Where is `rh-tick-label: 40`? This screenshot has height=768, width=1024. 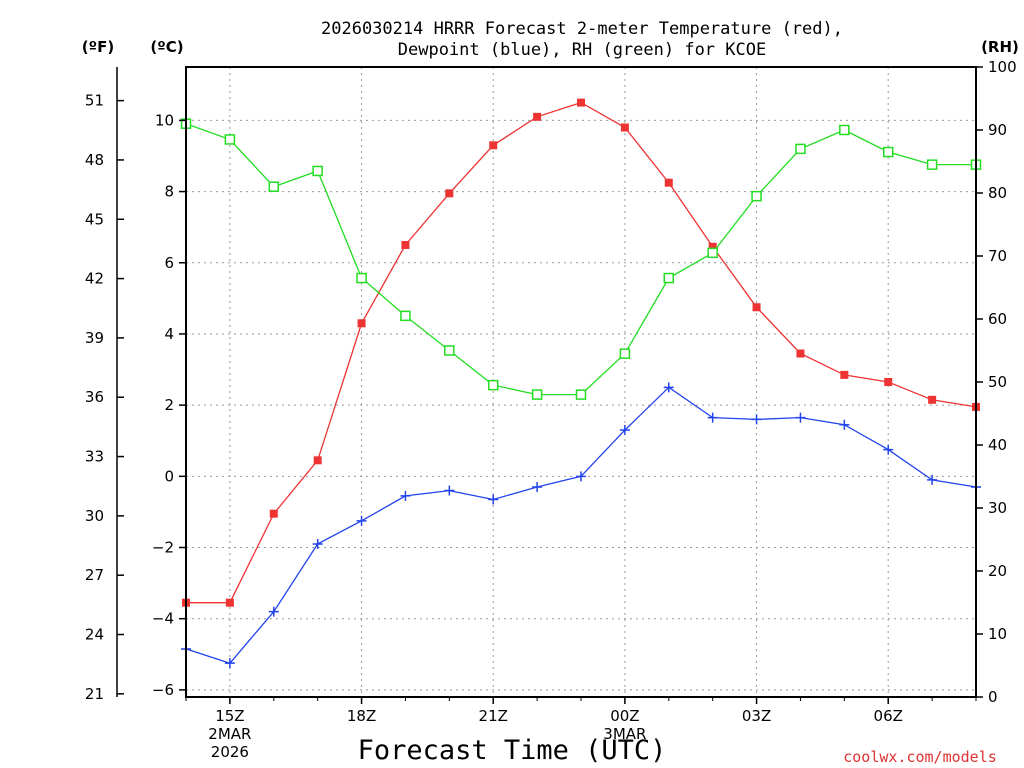
rh-tick-label: 40 is located at coordinates (997, 445).